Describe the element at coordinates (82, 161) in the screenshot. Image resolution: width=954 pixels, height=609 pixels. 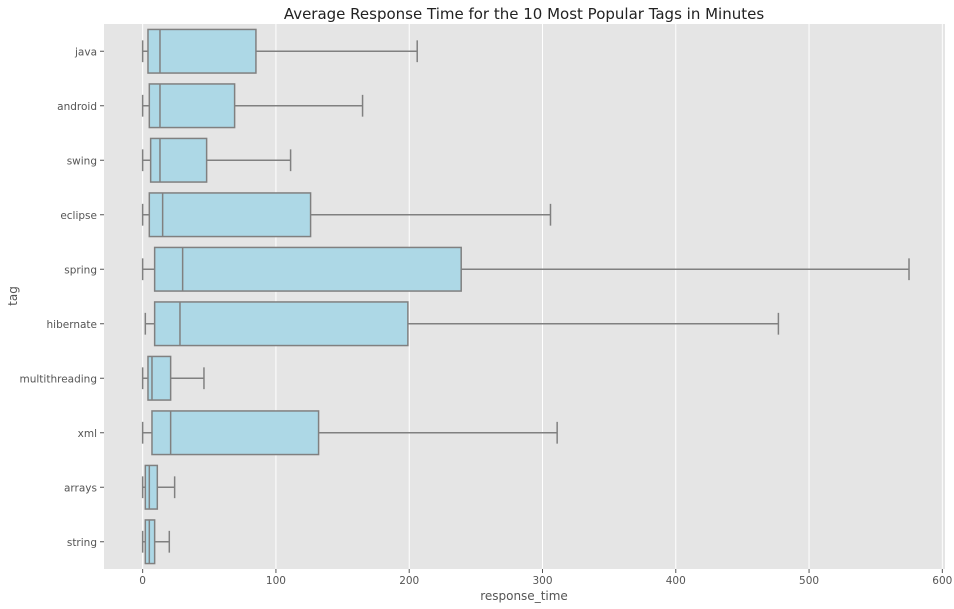
I see `y-tick-label: swing` at that location.